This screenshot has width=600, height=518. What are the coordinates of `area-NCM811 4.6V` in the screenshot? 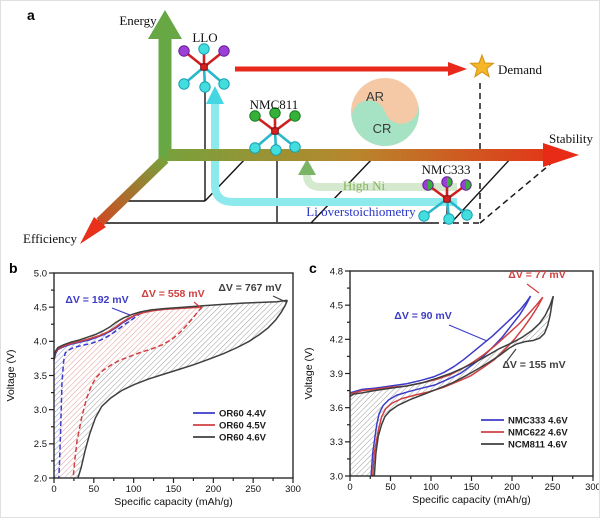 It's located at (452, 386).